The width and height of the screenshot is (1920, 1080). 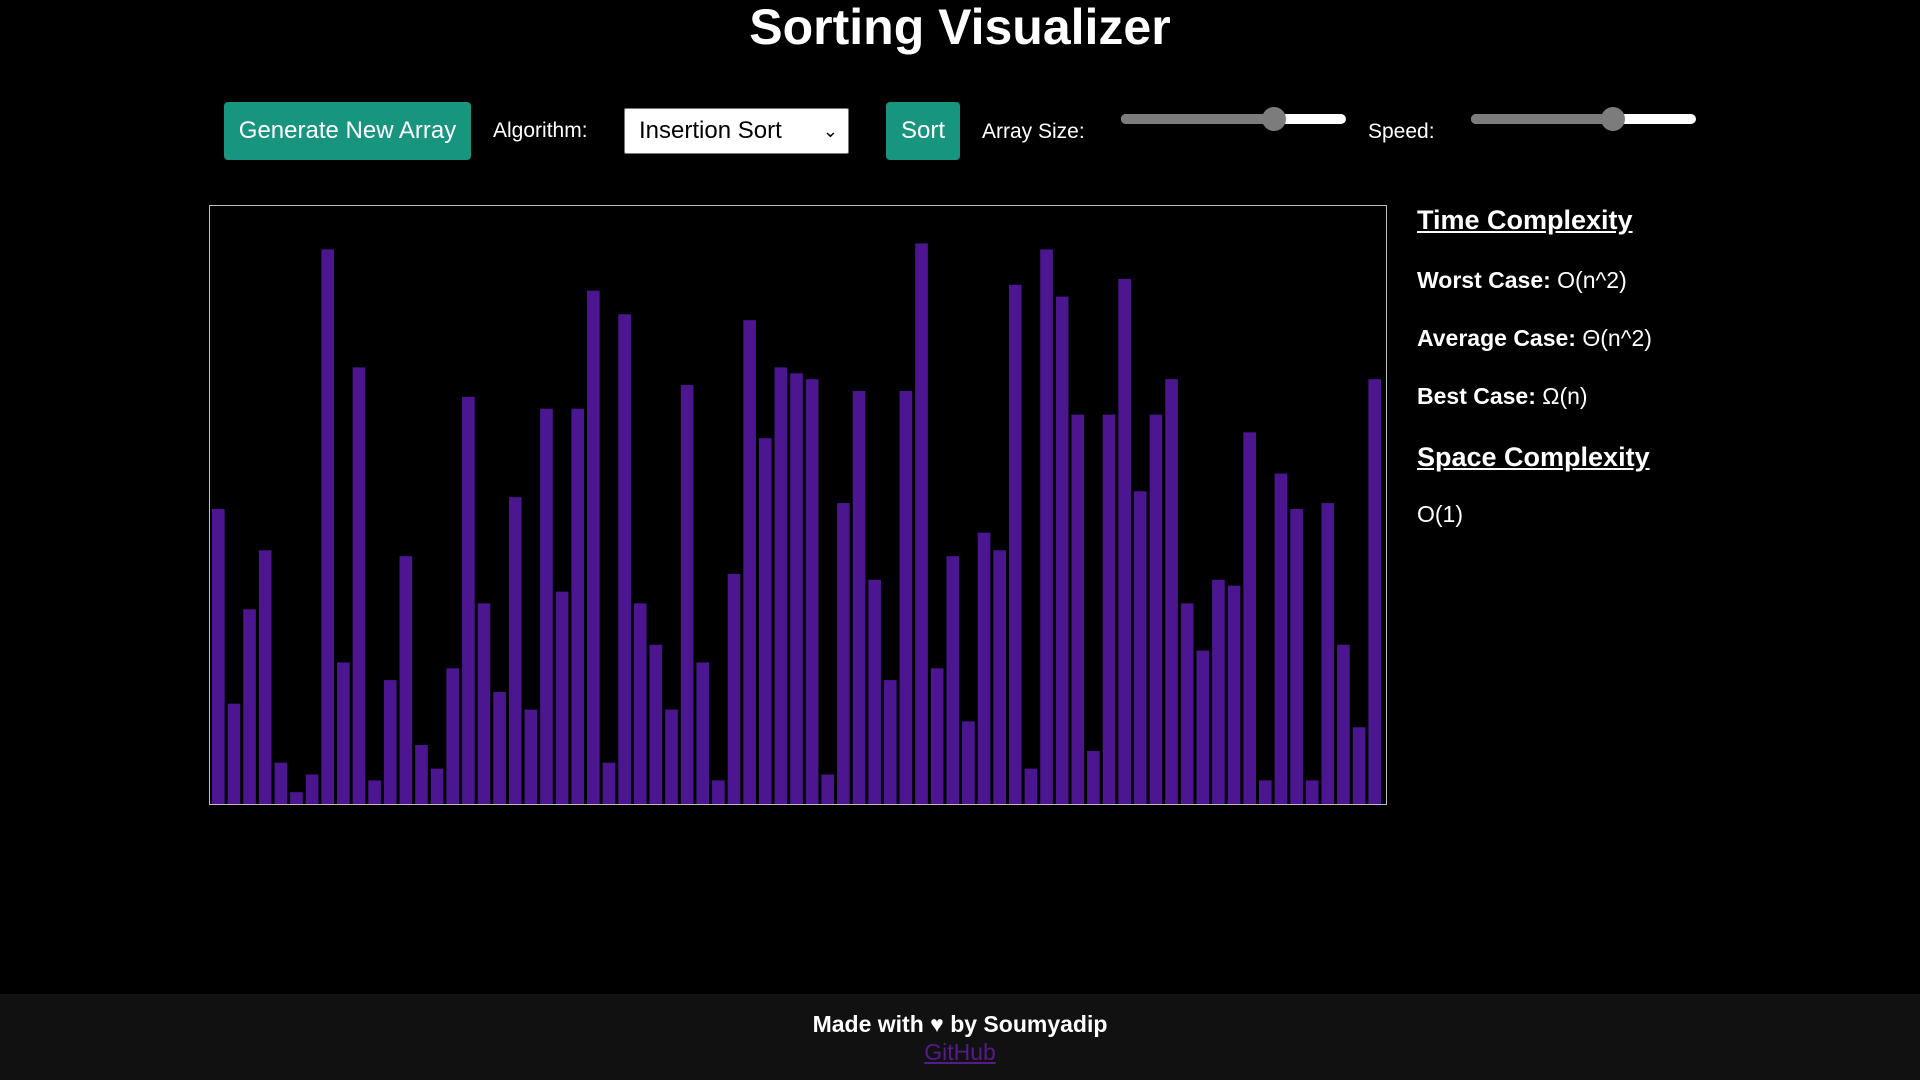 I want to click on array-size-slider, so click(x=1233, y=119).